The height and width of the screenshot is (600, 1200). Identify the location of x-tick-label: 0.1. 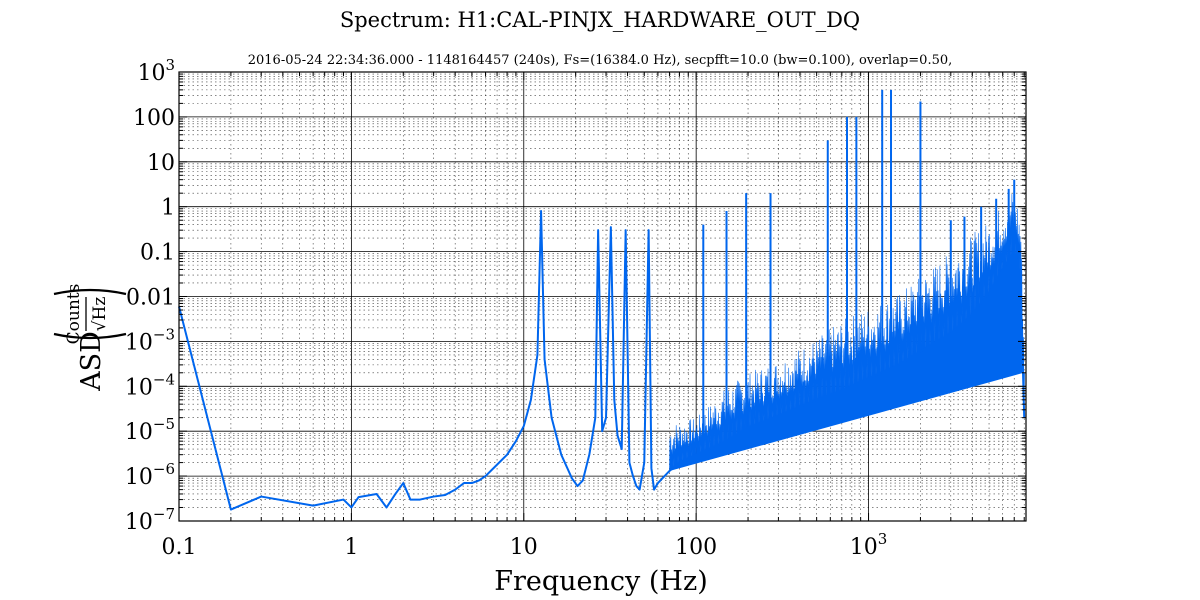
(179, 547).